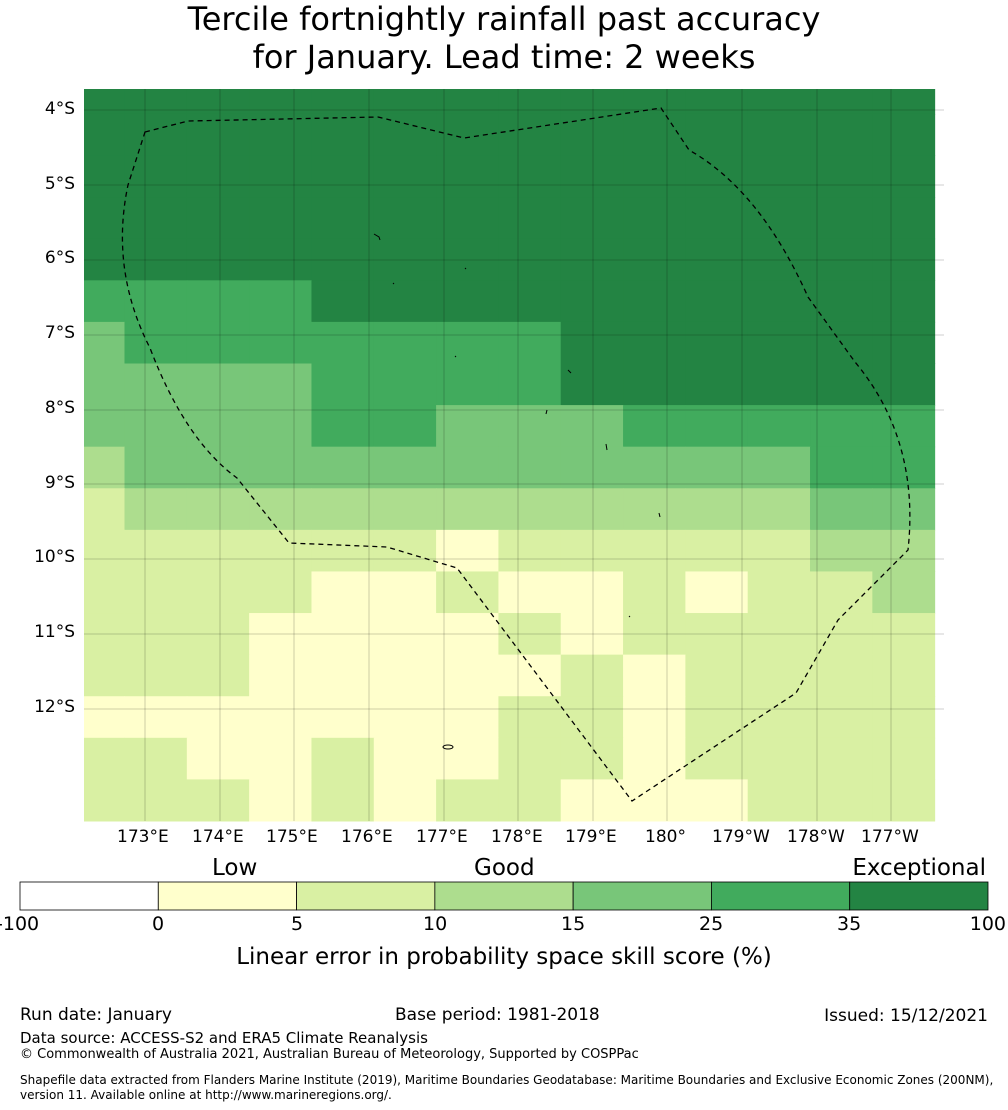  Describe the element at coordinates (573, 924) in the screenshot. I see `colorbar-tick: 15` at that location.